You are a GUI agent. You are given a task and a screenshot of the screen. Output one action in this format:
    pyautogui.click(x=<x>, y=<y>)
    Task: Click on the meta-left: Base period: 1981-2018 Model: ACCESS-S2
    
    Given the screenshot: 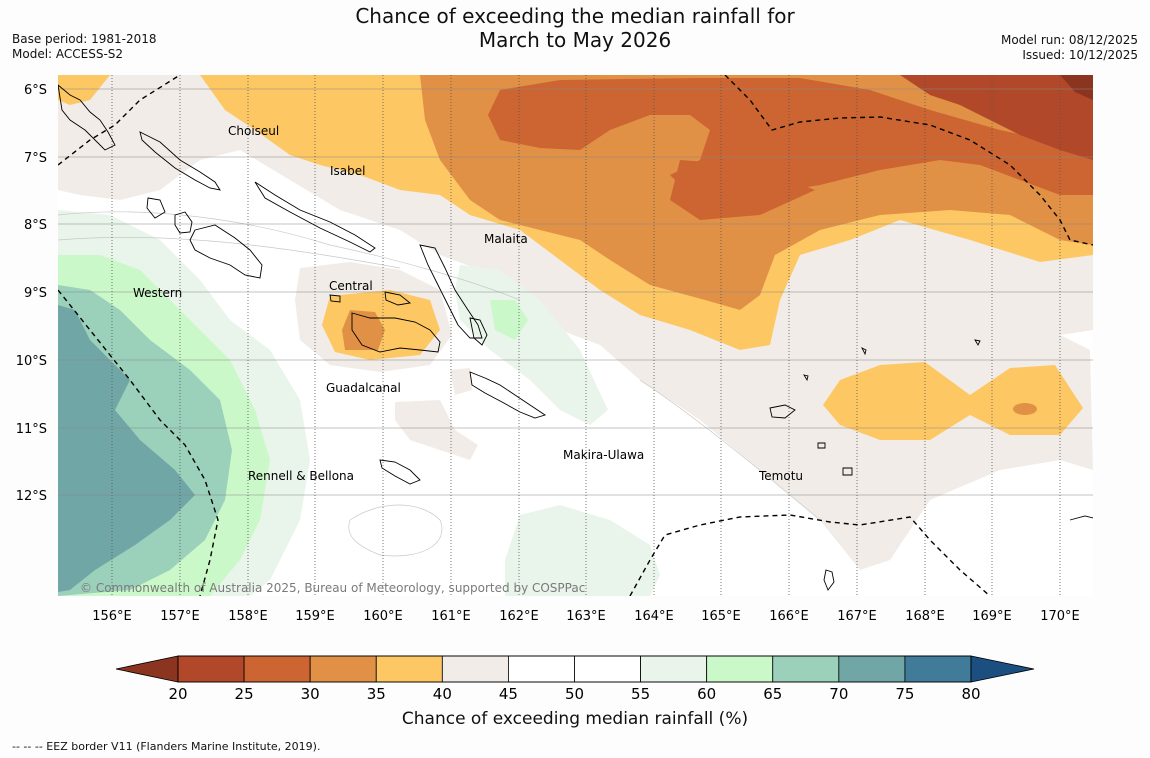 What is the action you would take?
    pyautogui.click(x=84, y=47)
    